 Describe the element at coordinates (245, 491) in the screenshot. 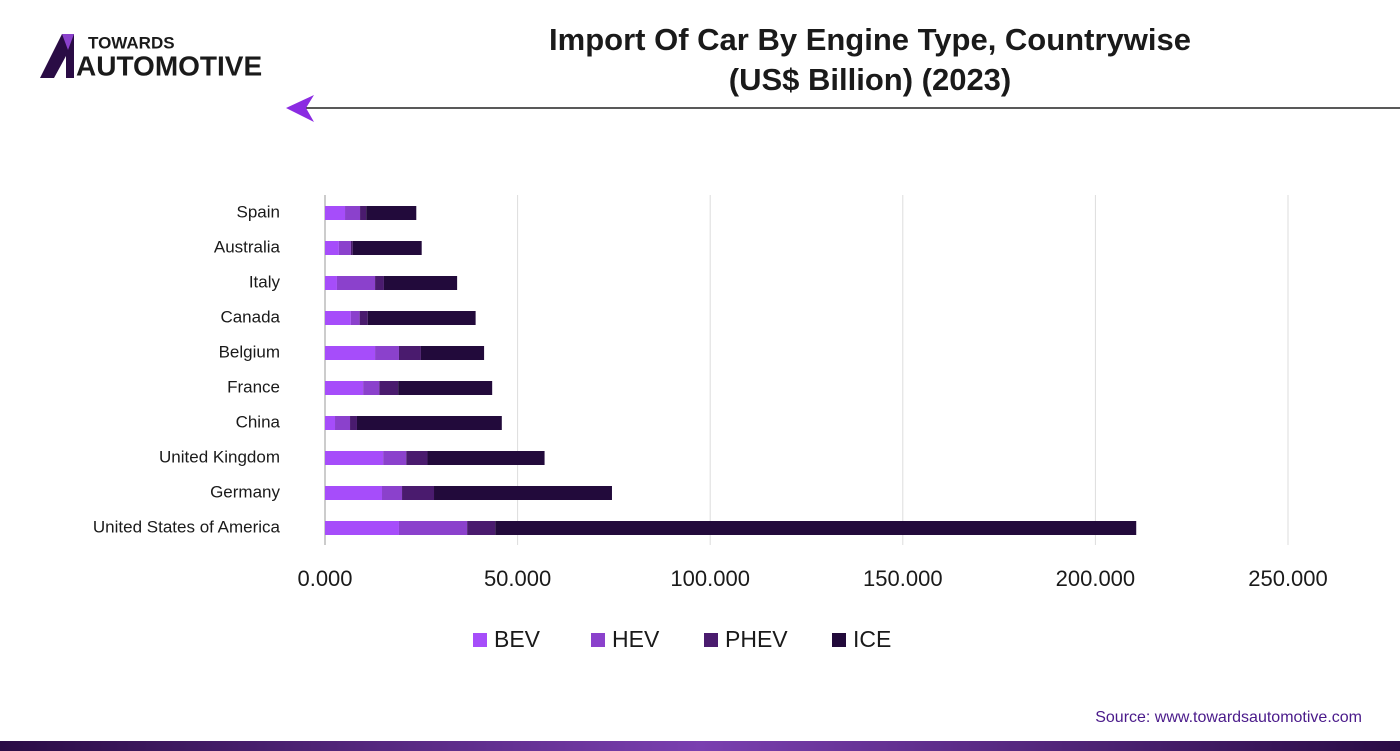

I see `y-tick-label: Germany` at that location.